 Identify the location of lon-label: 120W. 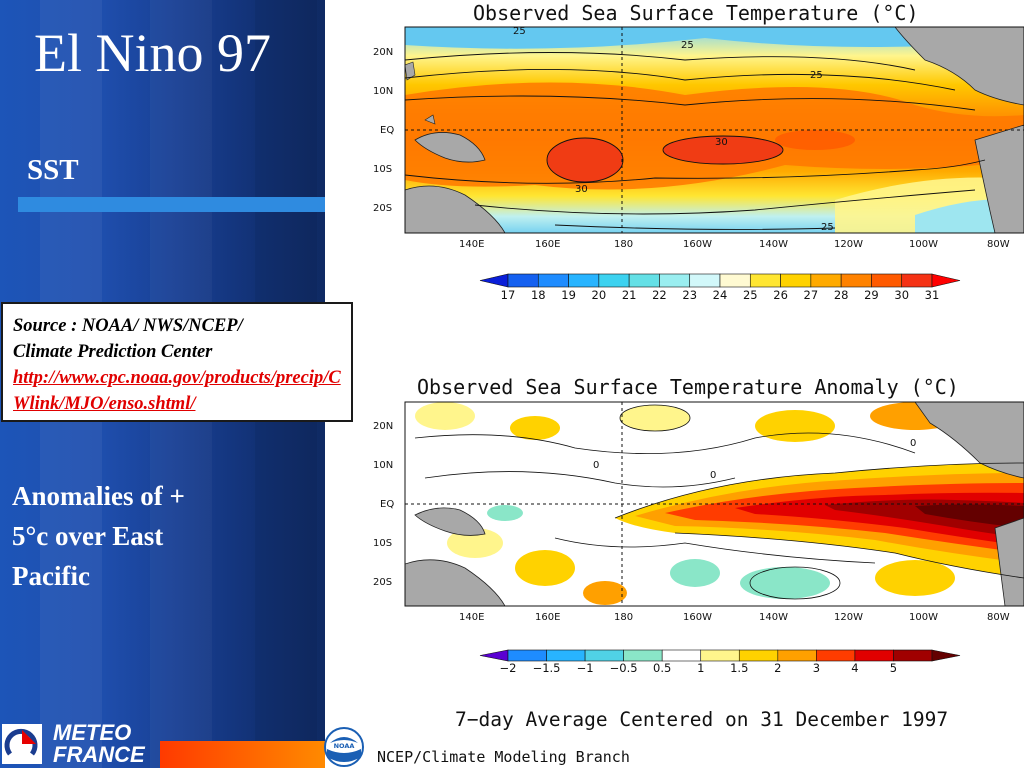
(848, 244).